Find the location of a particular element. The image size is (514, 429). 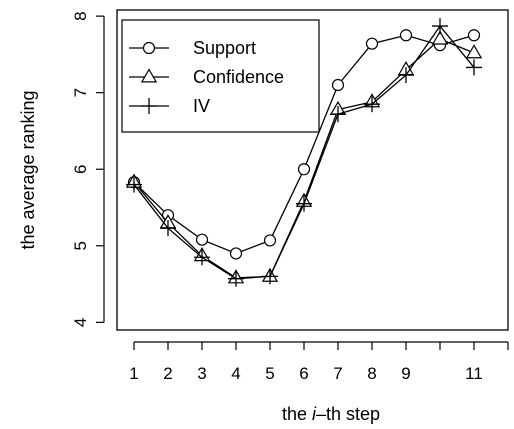

y-tick-label: 7 is located at coordinates (80, 92).